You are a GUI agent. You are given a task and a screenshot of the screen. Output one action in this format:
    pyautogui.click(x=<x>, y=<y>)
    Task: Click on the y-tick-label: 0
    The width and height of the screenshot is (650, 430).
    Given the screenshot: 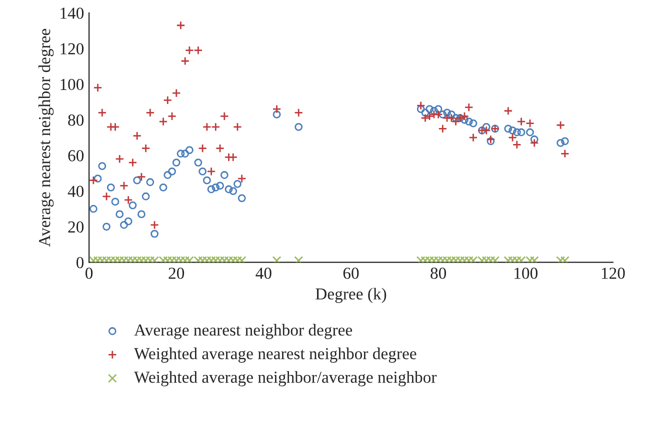 What is the action you would take?
    pyautogui.click(x=80, y=262)
    